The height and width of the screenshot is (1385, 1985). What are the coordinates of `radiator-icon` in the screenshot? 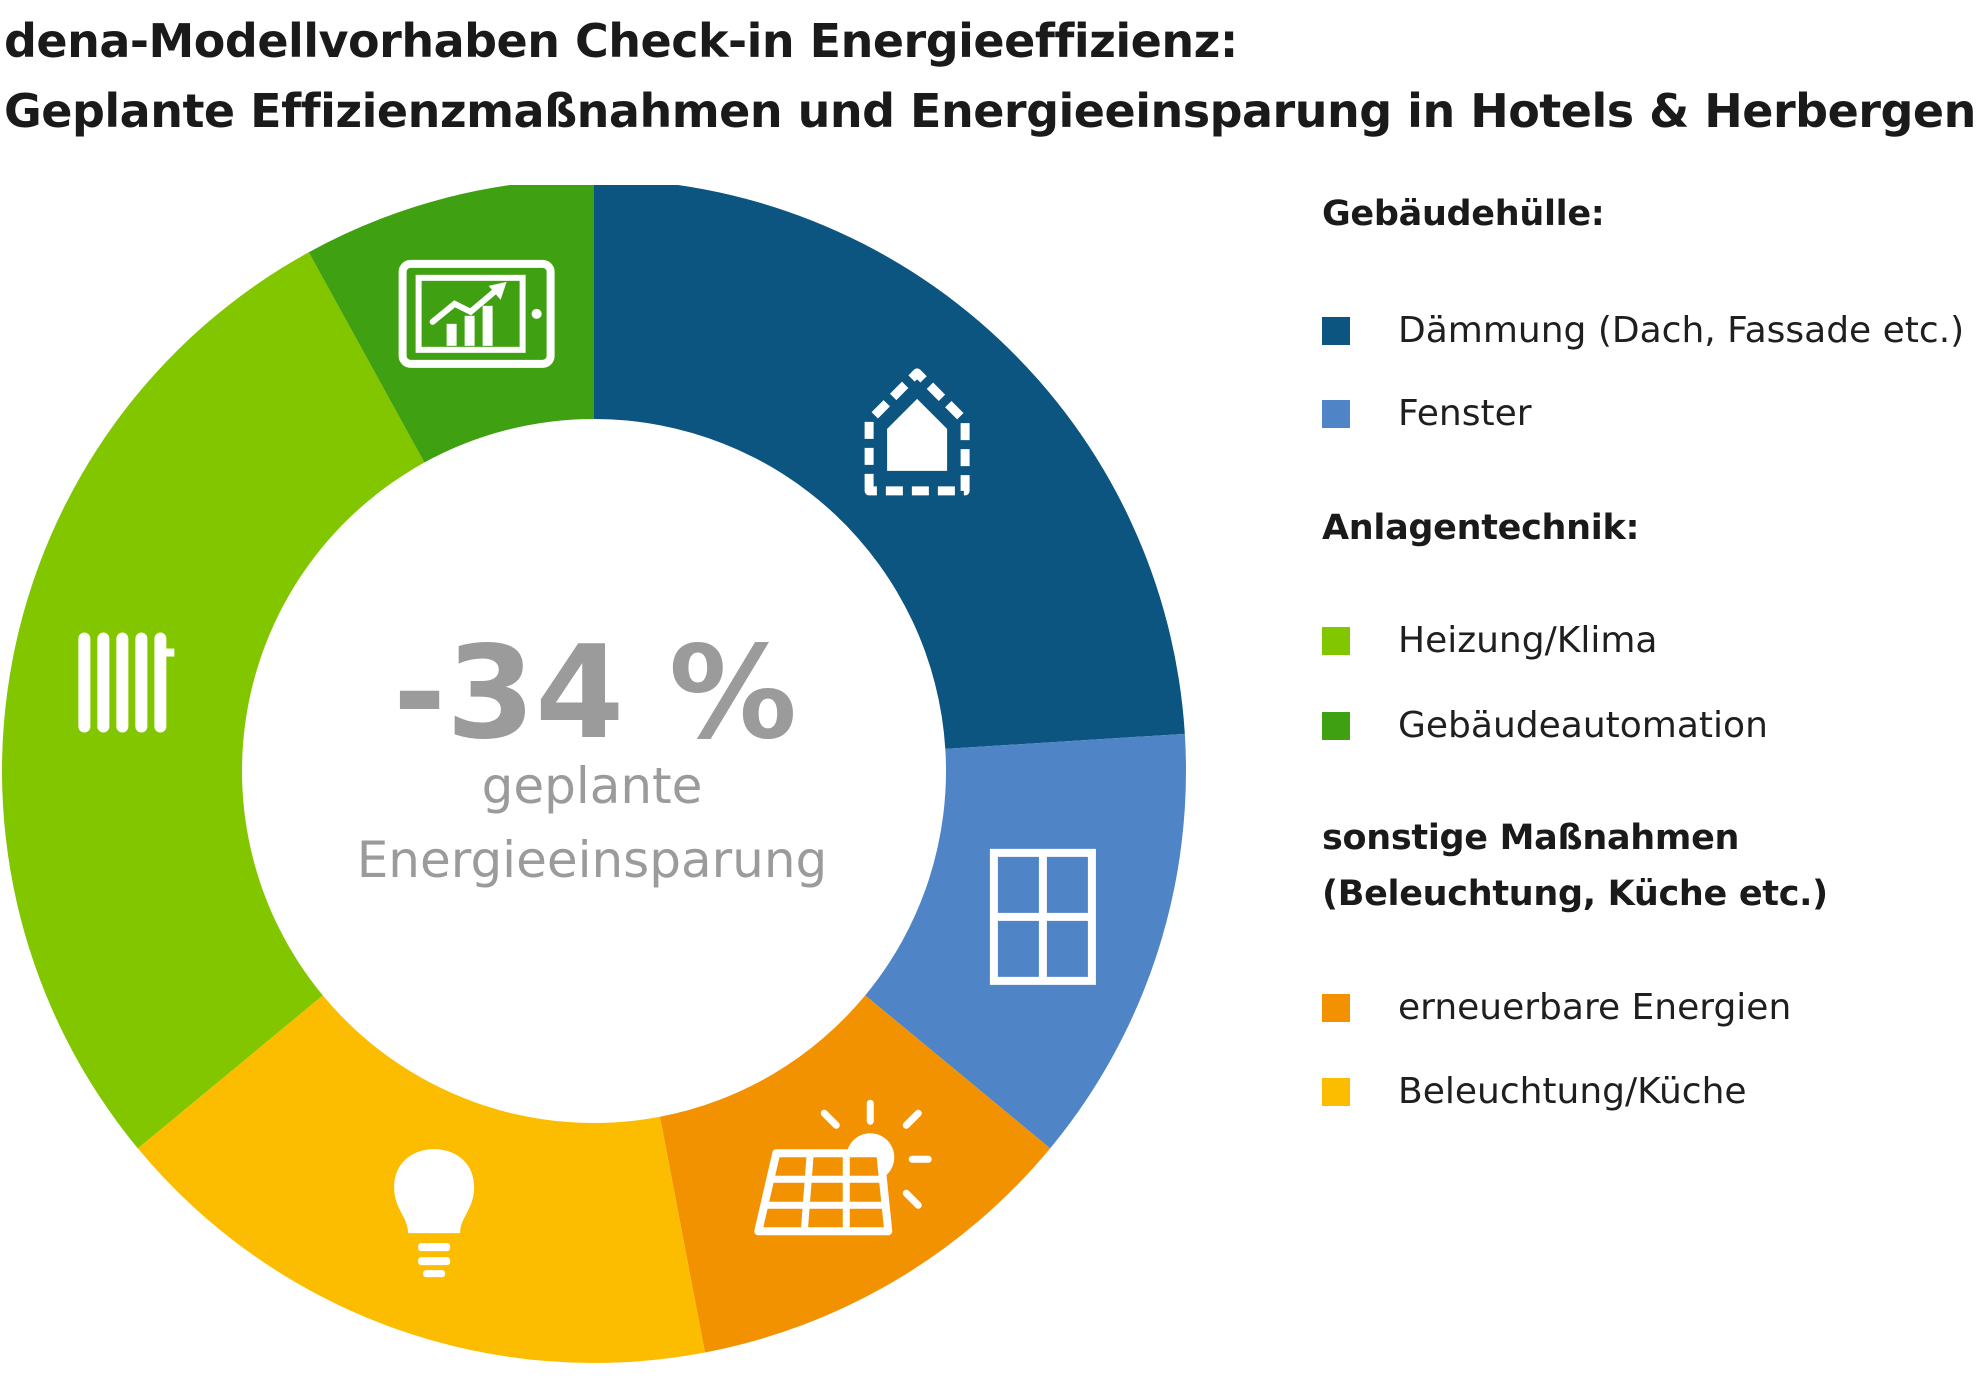 It's located at (126, 682).